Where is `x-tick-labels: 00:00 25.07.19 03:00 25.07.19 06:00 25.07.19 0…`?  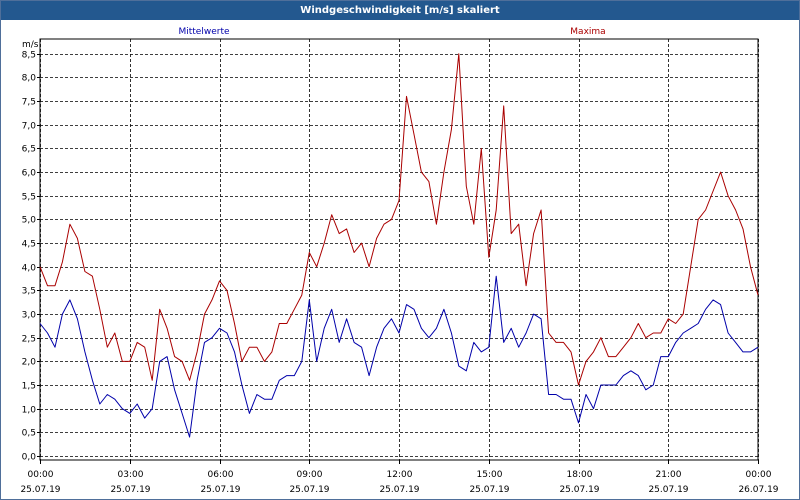 x-tick-labels: 00:00 25.07.19 03:00 25.07.19 06:00 25.07.19 0… is located at coordinates (399, 482).